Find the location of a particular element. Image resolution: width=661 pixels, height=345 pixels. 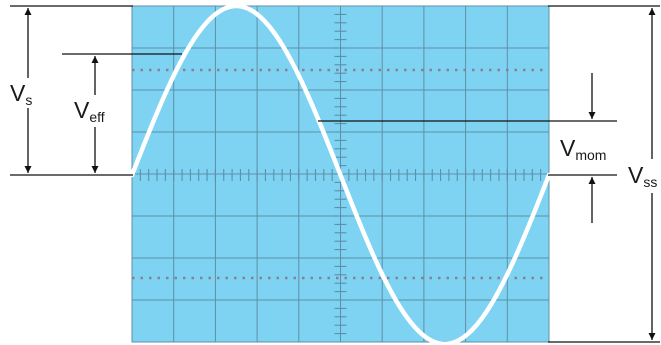

veff-label: Veff is located at coordinates (89, 111).